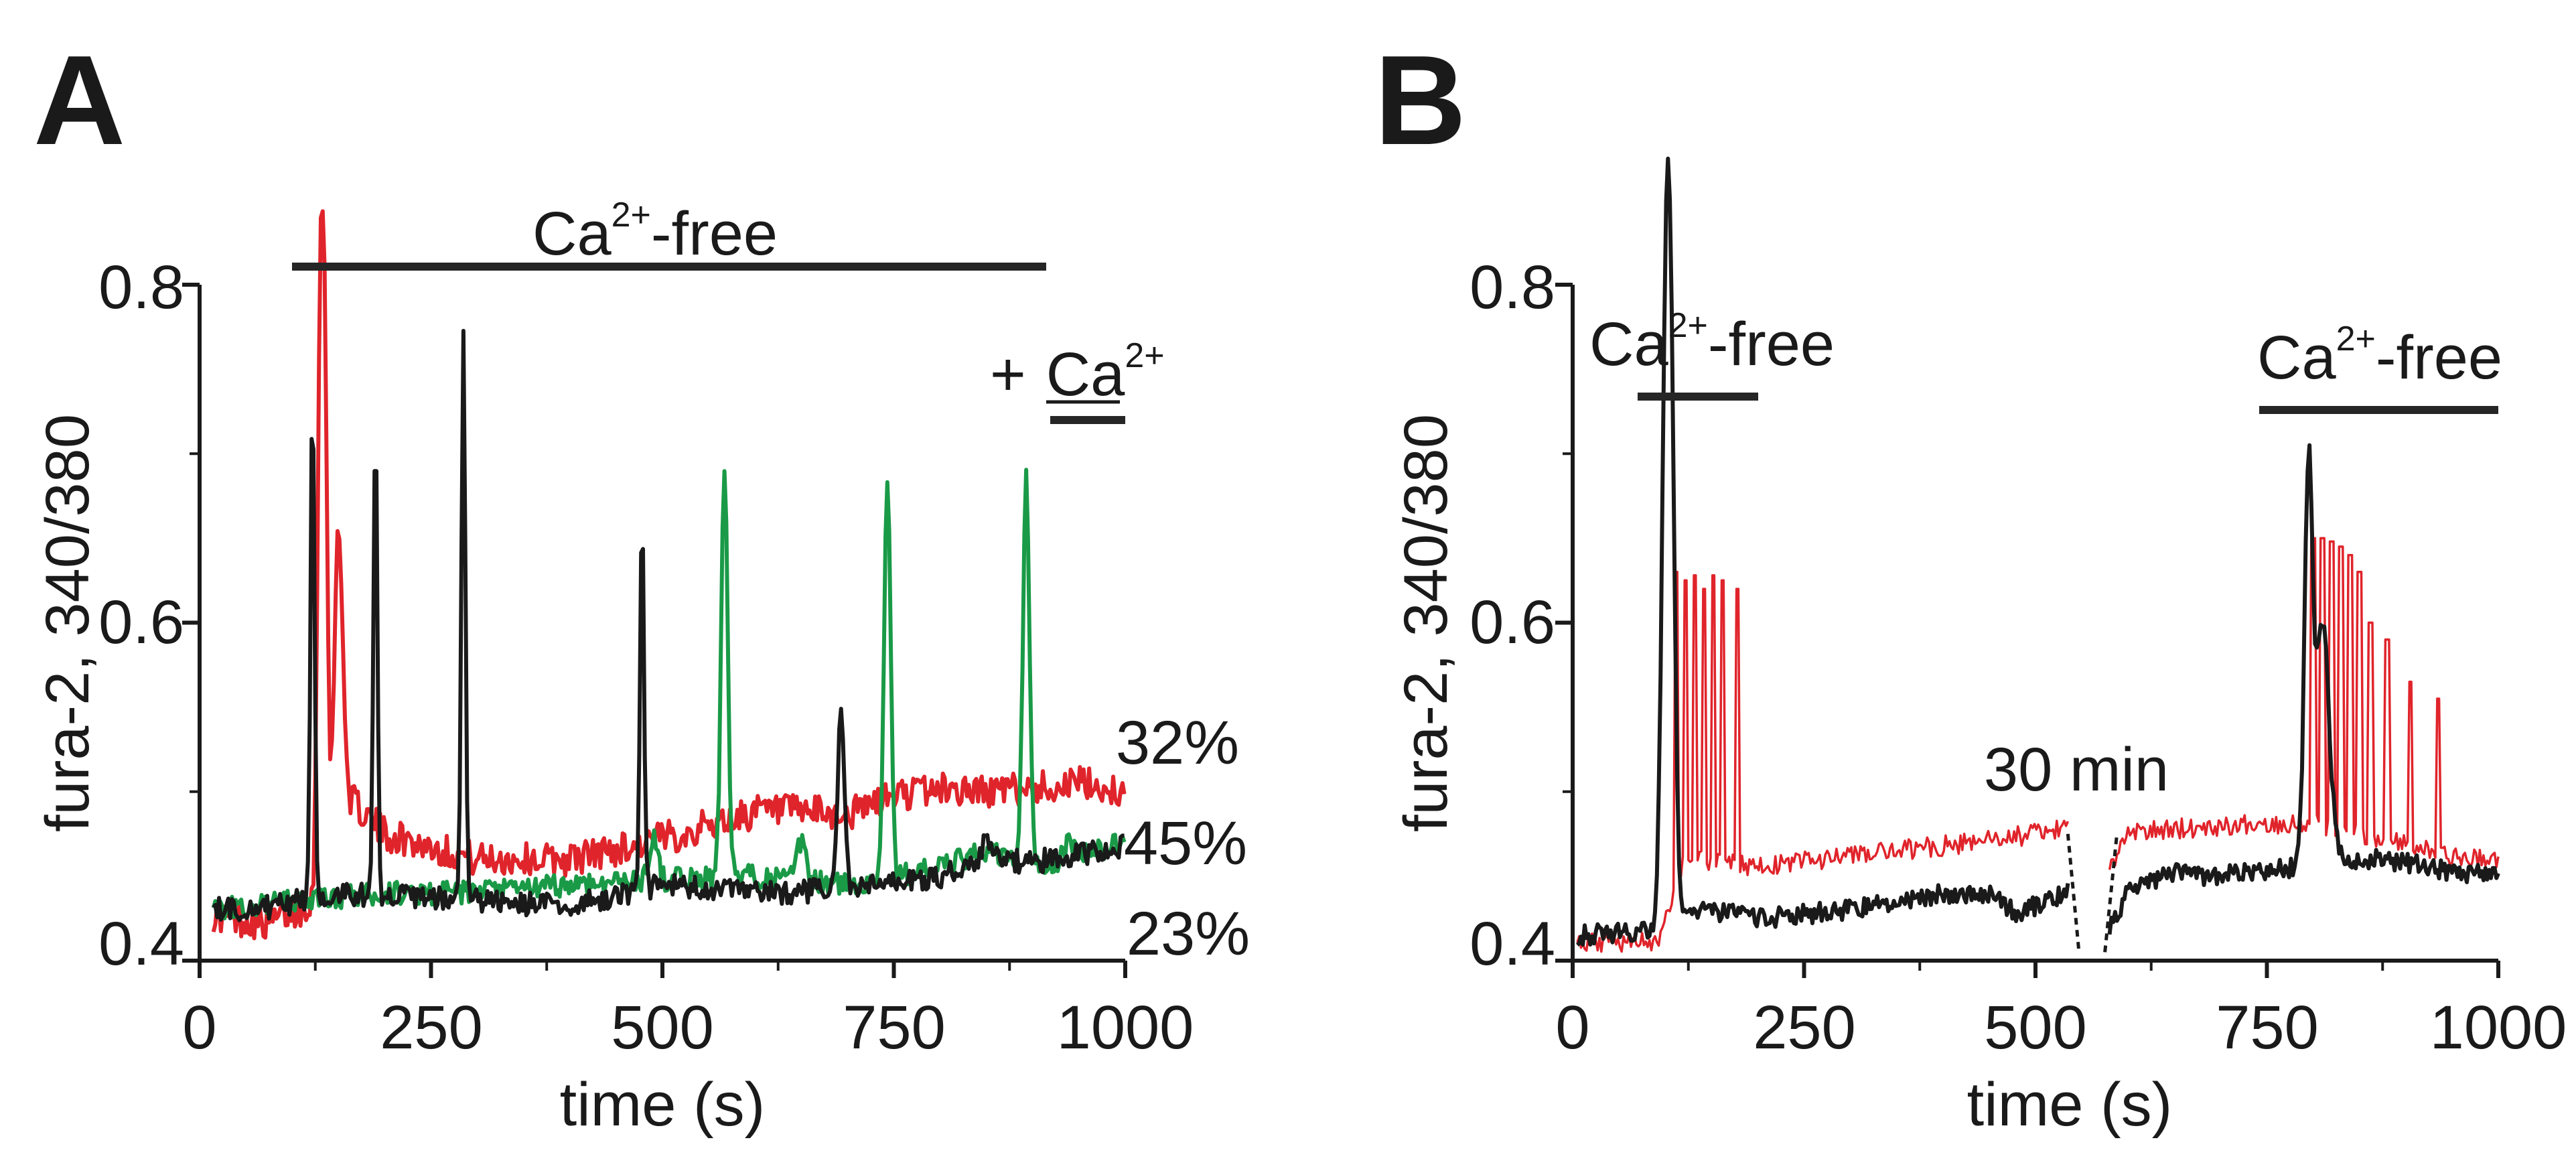 The height and width of the screenshot is (1175, 2576). Describe the element at coordinates (431, 1027) in the screenshot. I see `panel-a-xtick-label: 250` at that location.